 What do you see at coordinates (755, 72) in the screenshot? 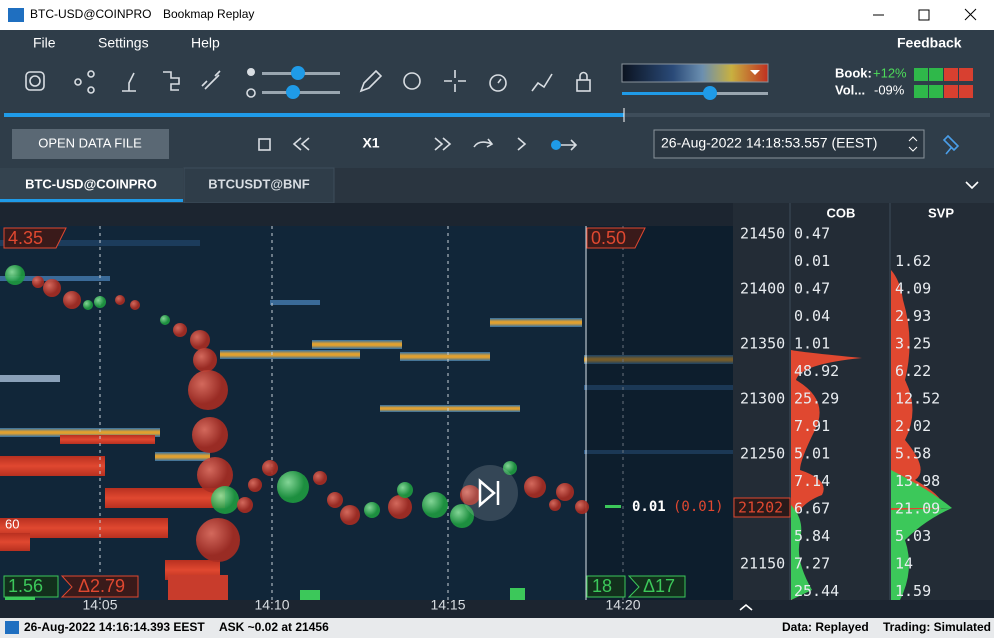
I see `dropdown-arrow` at bounding box center [755, 72].